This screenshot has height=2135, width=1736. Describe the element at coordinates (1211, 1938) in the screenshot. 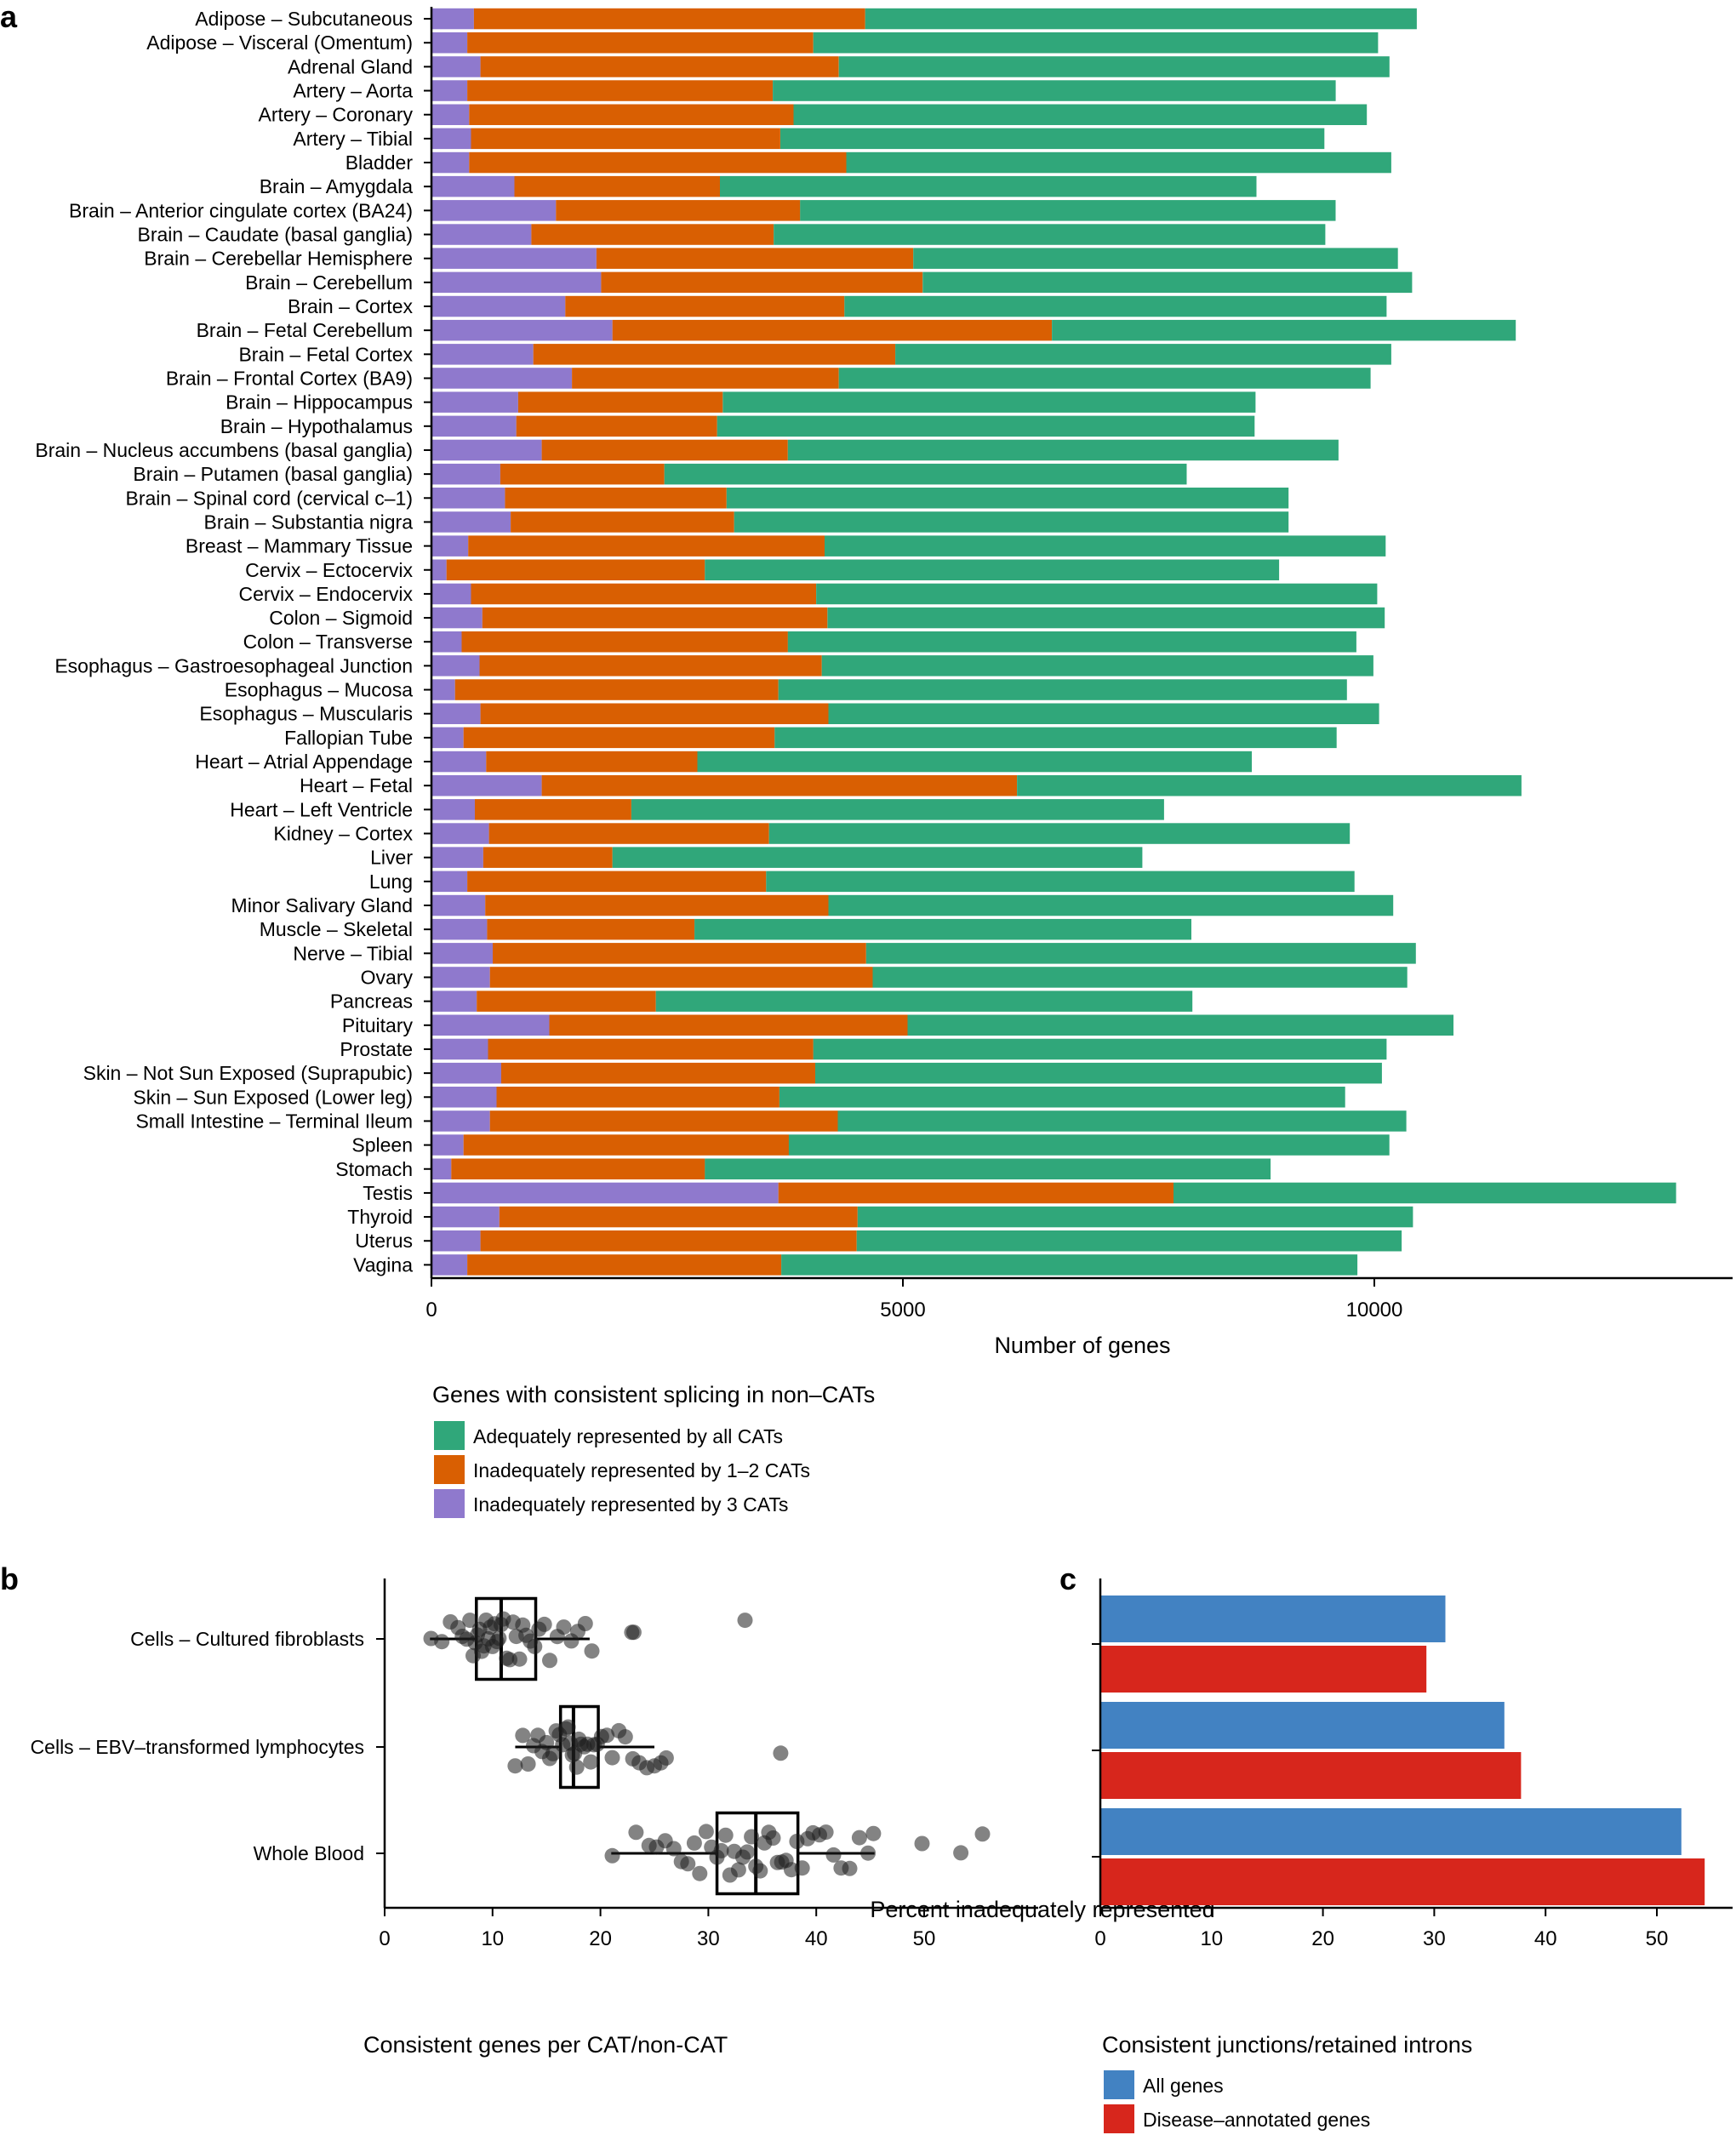

I see `x-tick-label: 10` at that location.